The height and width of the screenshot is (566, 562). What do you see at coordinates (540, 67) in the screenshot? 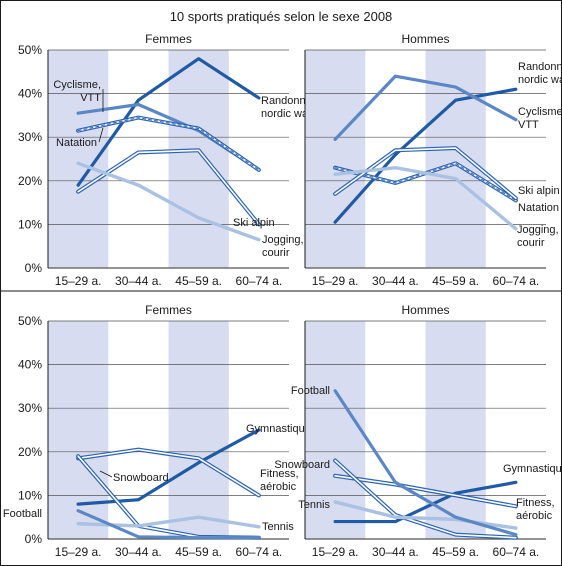
I see `series-label: Randonnée,` at bounding box center [540, 67].